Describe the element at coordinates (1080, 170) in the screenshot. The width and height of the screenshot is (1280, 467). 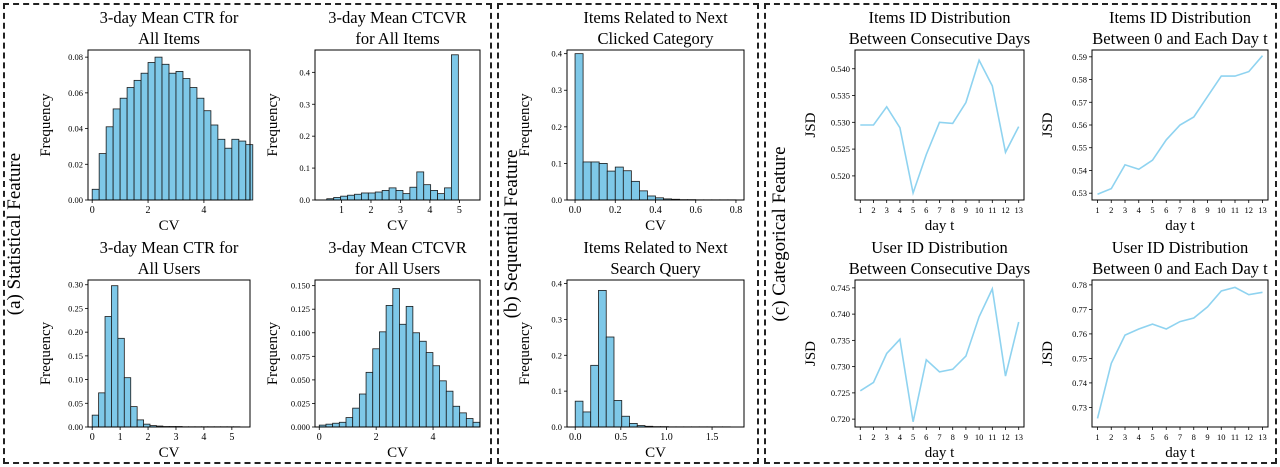
I see `y-tick-label: 0.54` at that location.